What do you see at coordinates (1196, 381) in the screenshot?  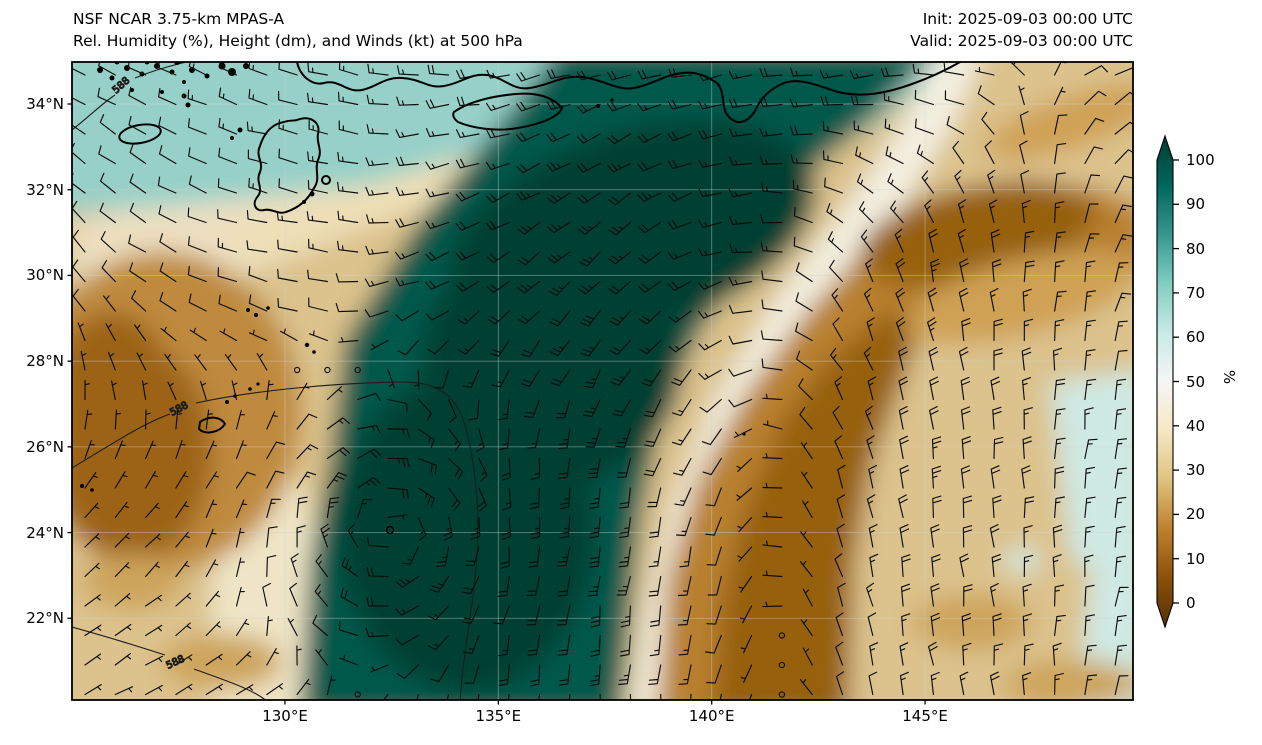 I see `colorbar-tick-label: 50` at bounding box center [1196, 381].